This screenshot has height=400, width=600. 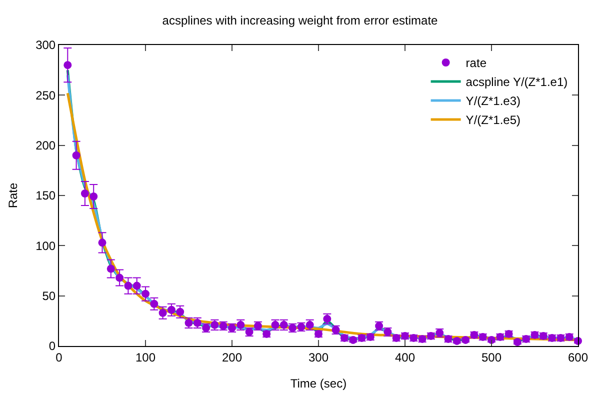 What do you see at coordinates (491, 357) in the screenshot?
I see `x-tick-label: 500` at bounding box center [491, 357].